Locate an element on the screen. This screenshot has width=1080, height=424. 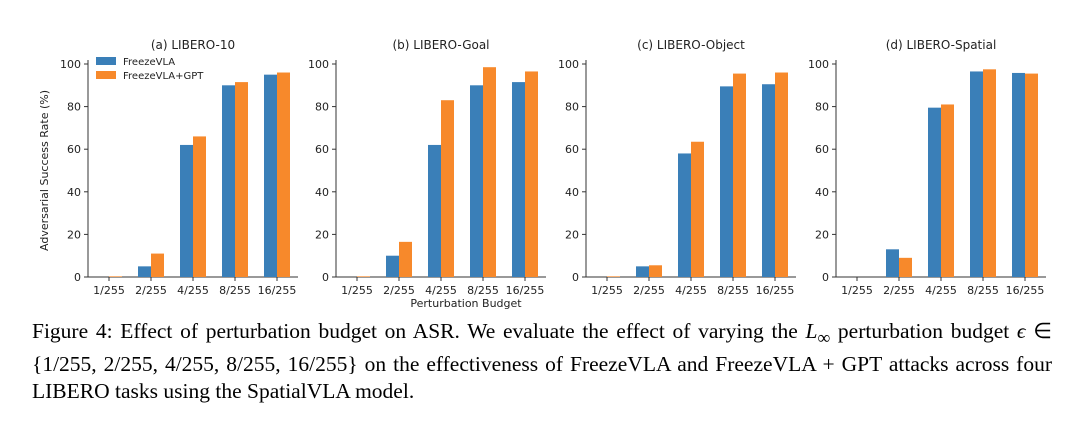
caption-math-sub: ∞ is located at coordinates (824, 337).